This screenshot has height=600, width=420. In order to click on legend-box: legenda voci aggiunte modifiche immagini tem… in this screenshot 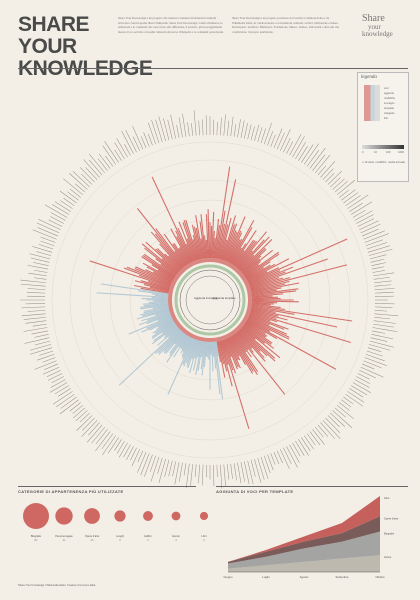, I will do `click(383, 127)`.